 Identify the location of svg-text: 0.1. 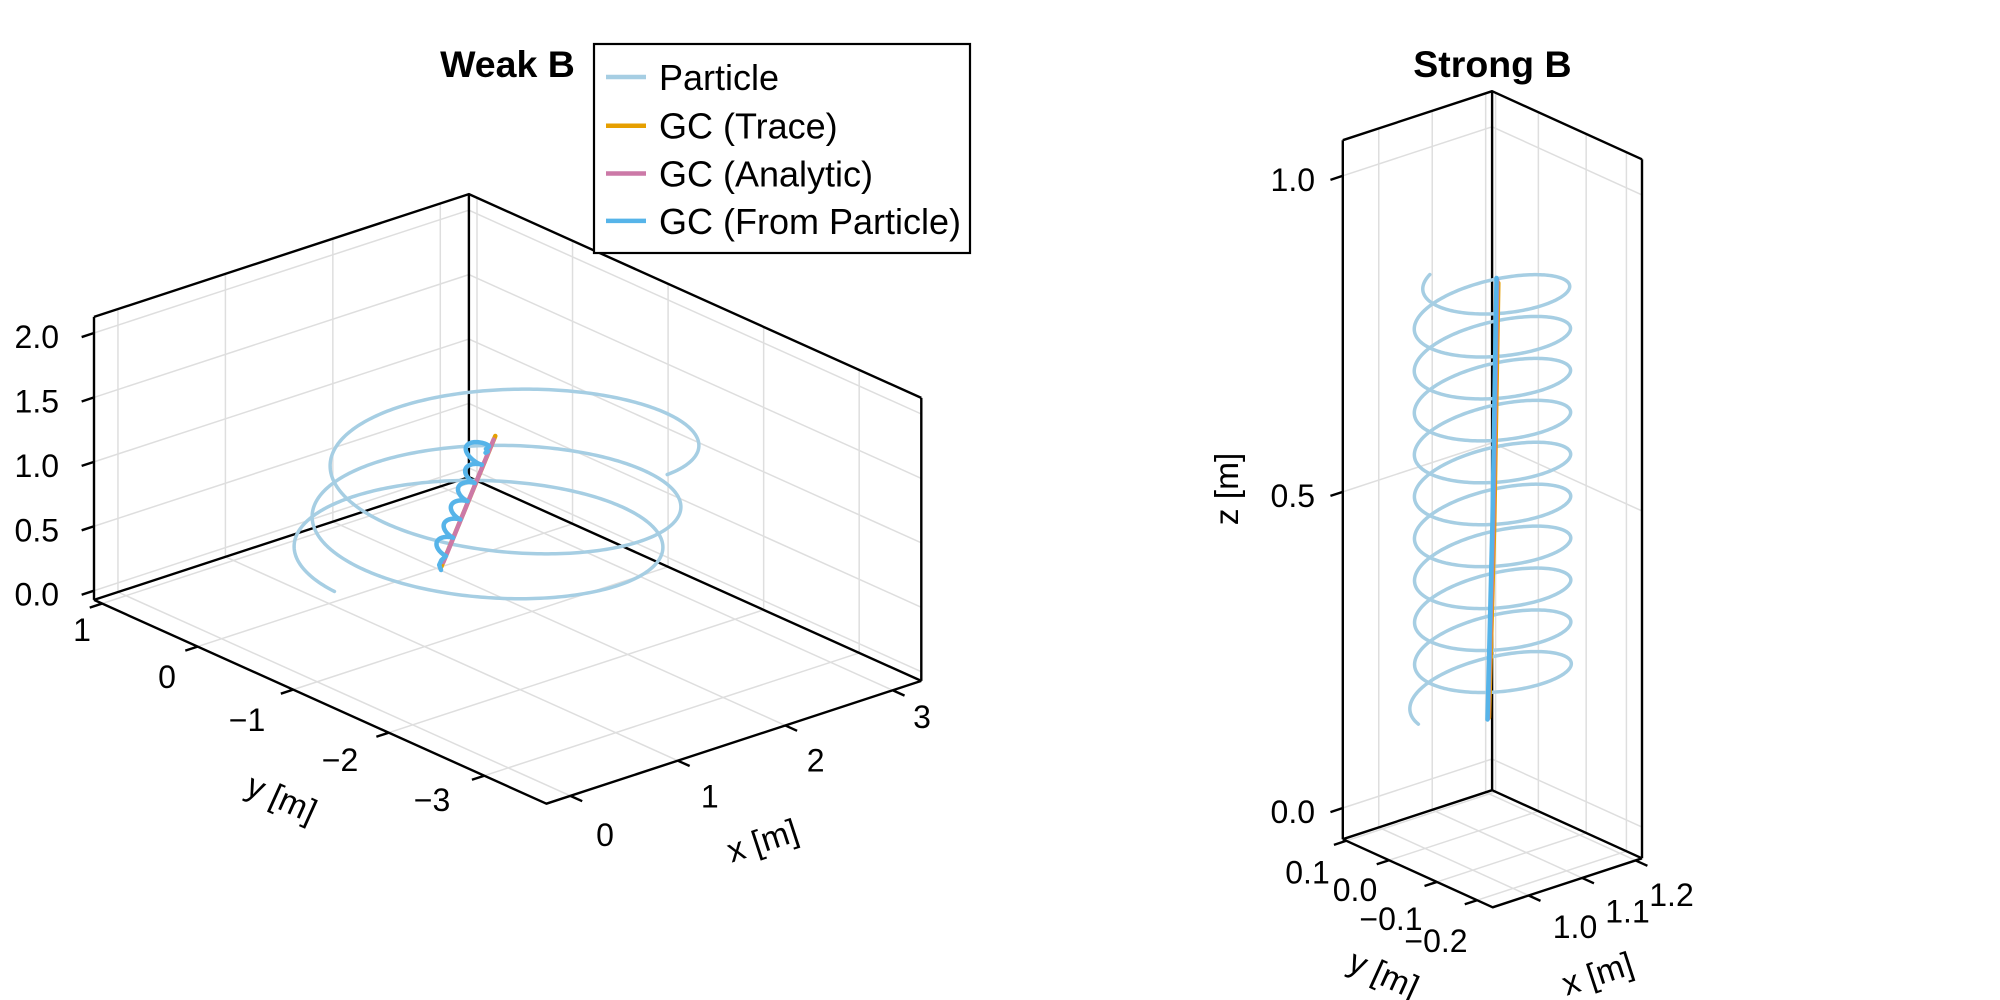
(1307, 873).